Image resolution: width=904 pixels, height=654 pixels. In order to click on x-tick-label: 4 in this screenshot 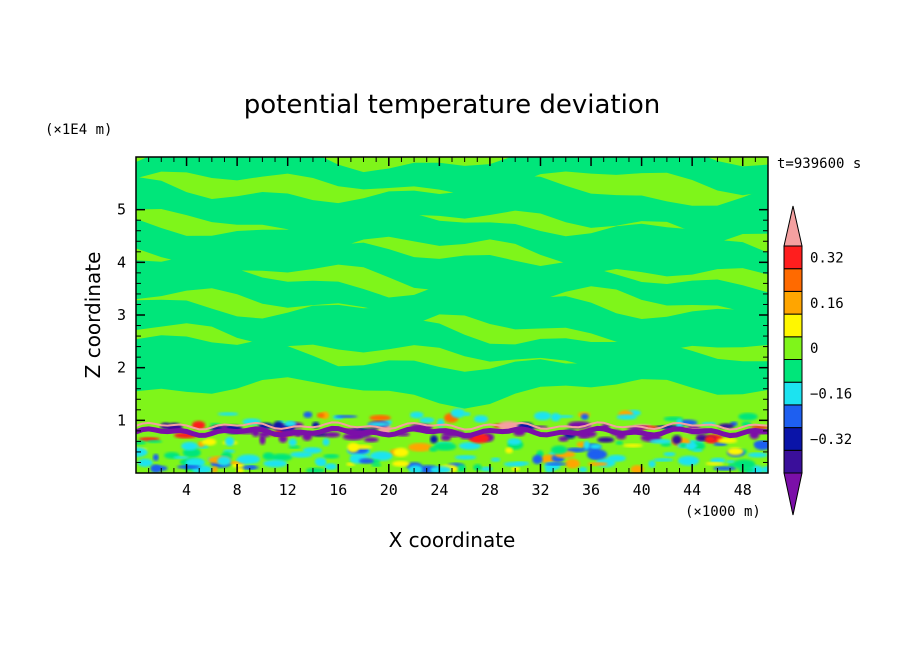, I will do `click(186, 490)`.